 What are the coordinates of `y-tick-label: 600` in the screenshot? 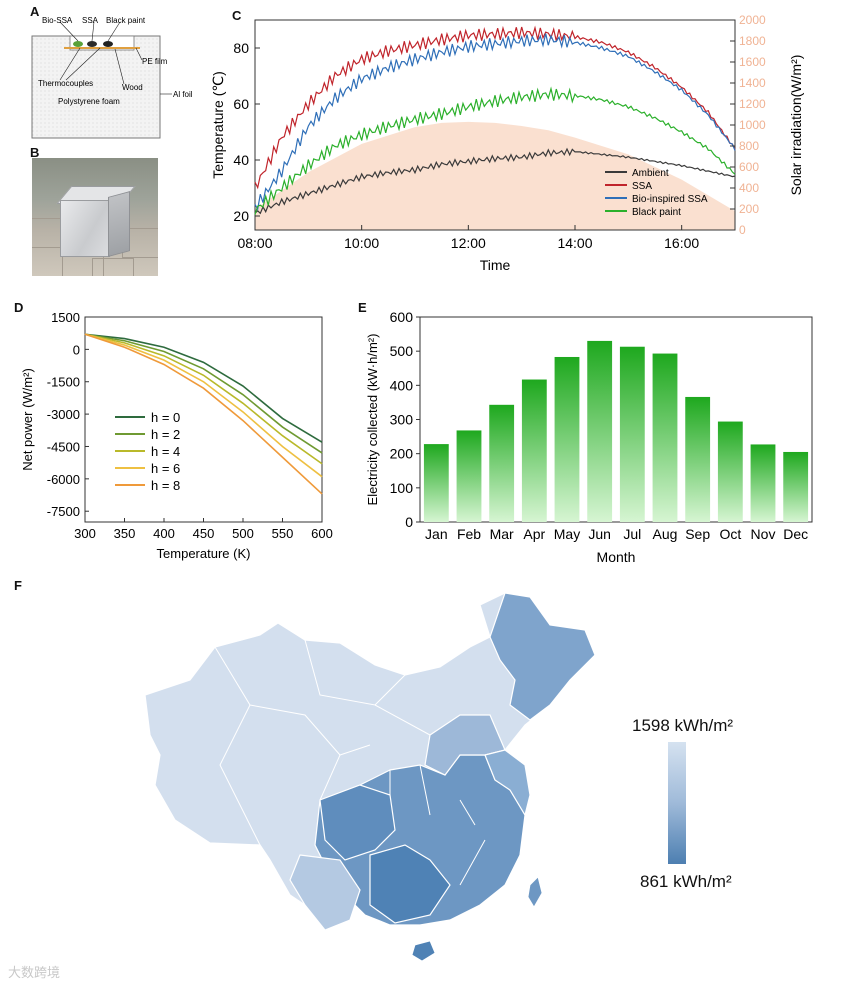 It's located at (402, 317).